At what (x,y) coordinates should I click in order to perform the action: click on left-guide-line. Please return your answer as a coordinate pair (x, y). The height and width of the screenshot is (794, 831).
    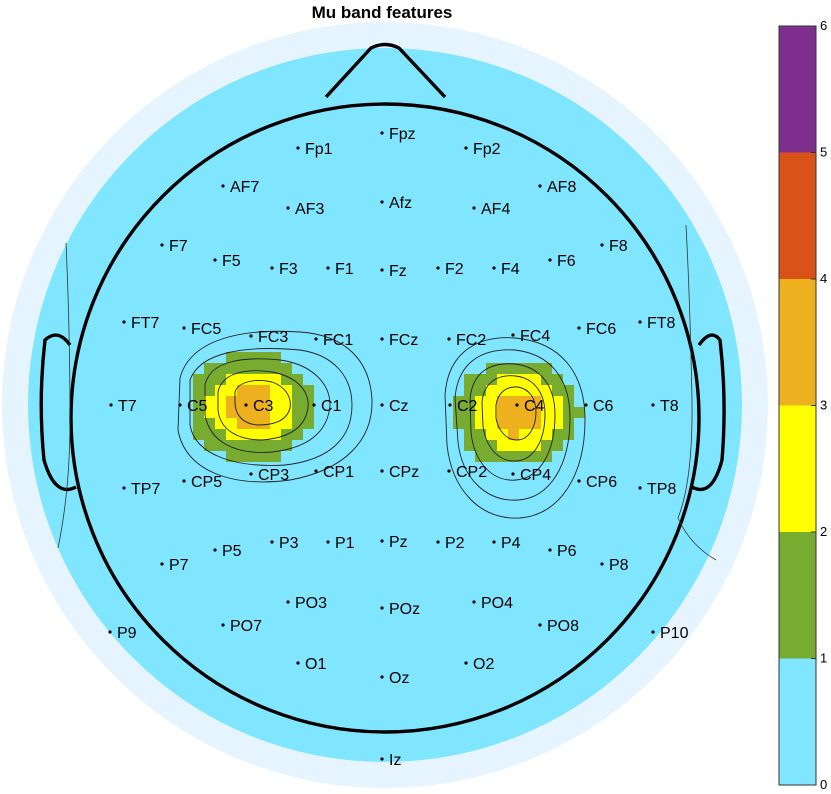
    Looking at the image, I should click on (64, 395).